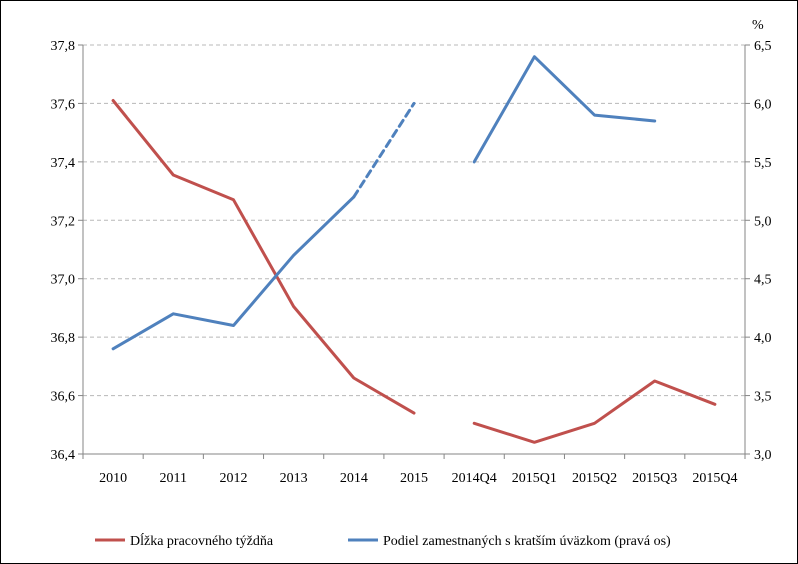  I want to click on x-tick-label: 2015Q2, so click(594, 478).